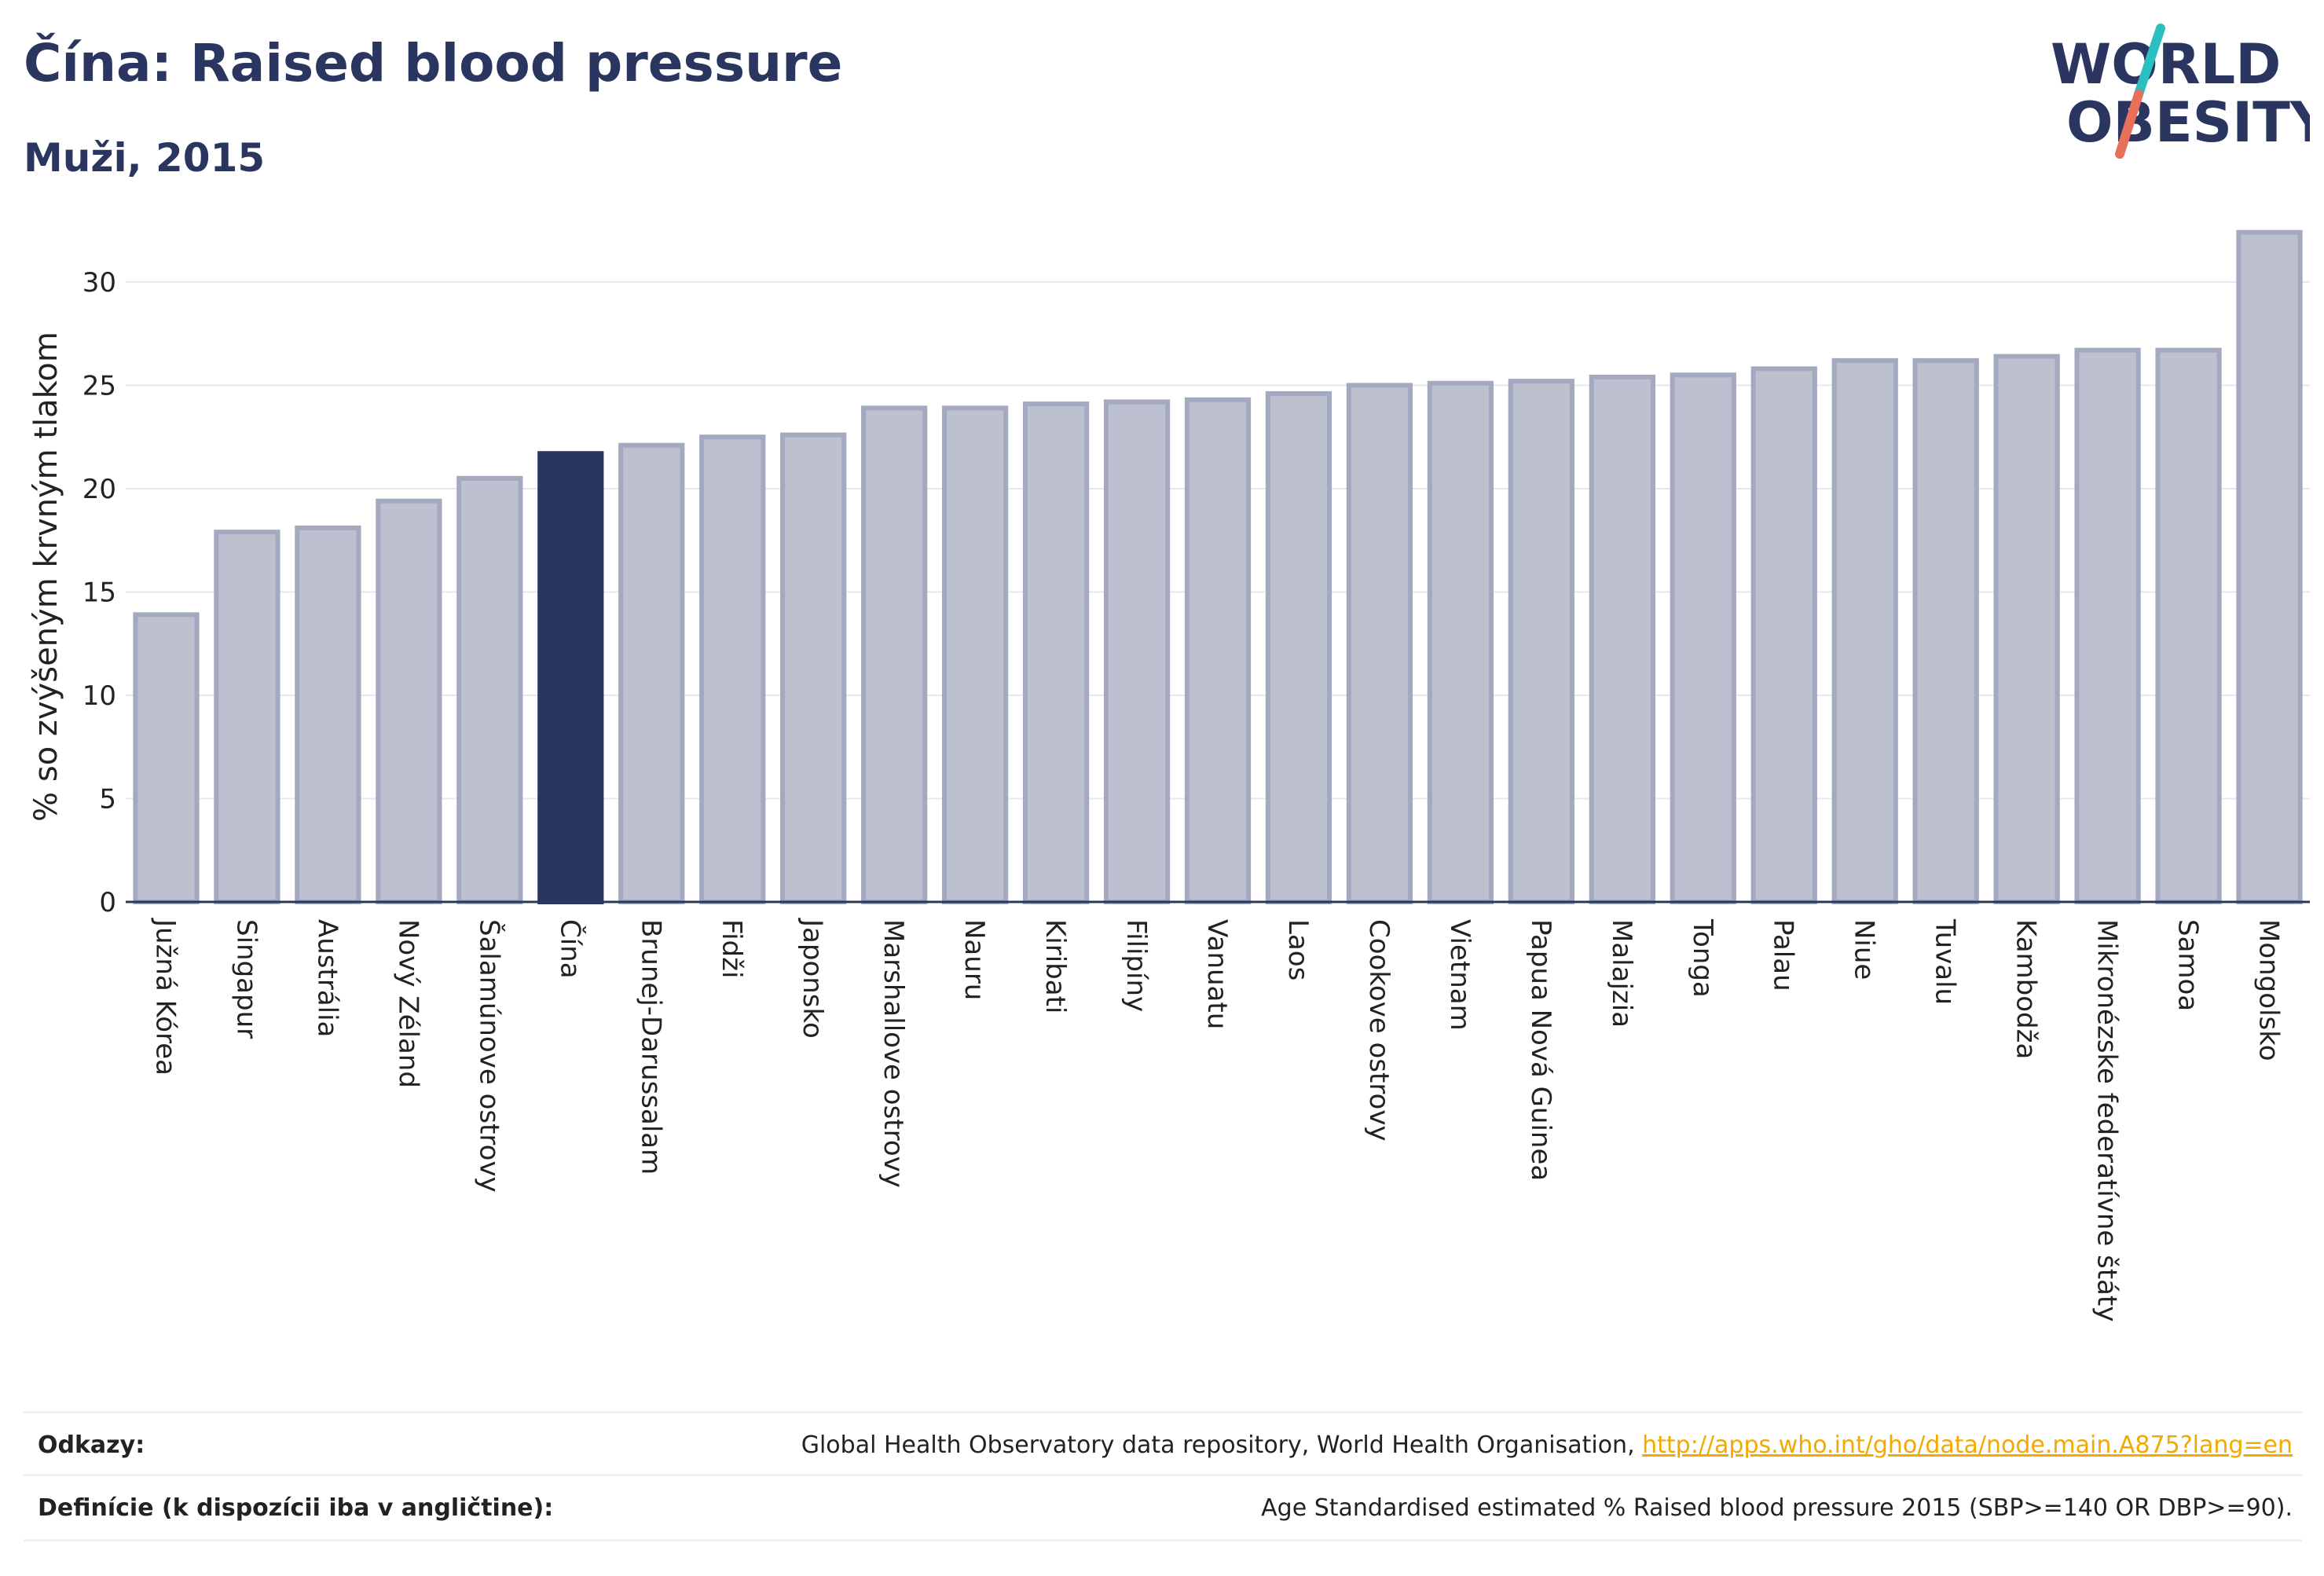 The image size is (2324, 1576). What do you see at coordinates (1702, 958) in the screenshot?
I see `x-tick-label: Tonga` at bounding box center [1702, 958].